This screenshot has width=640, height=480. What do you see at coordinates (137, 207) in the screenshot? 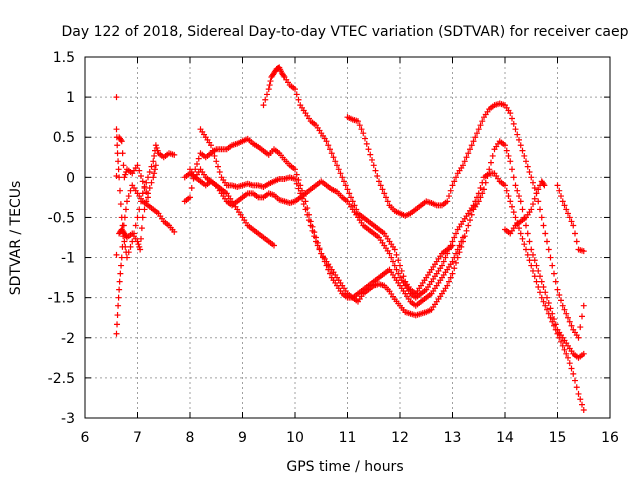
I see `series-c` at bounding box center [137, 207].